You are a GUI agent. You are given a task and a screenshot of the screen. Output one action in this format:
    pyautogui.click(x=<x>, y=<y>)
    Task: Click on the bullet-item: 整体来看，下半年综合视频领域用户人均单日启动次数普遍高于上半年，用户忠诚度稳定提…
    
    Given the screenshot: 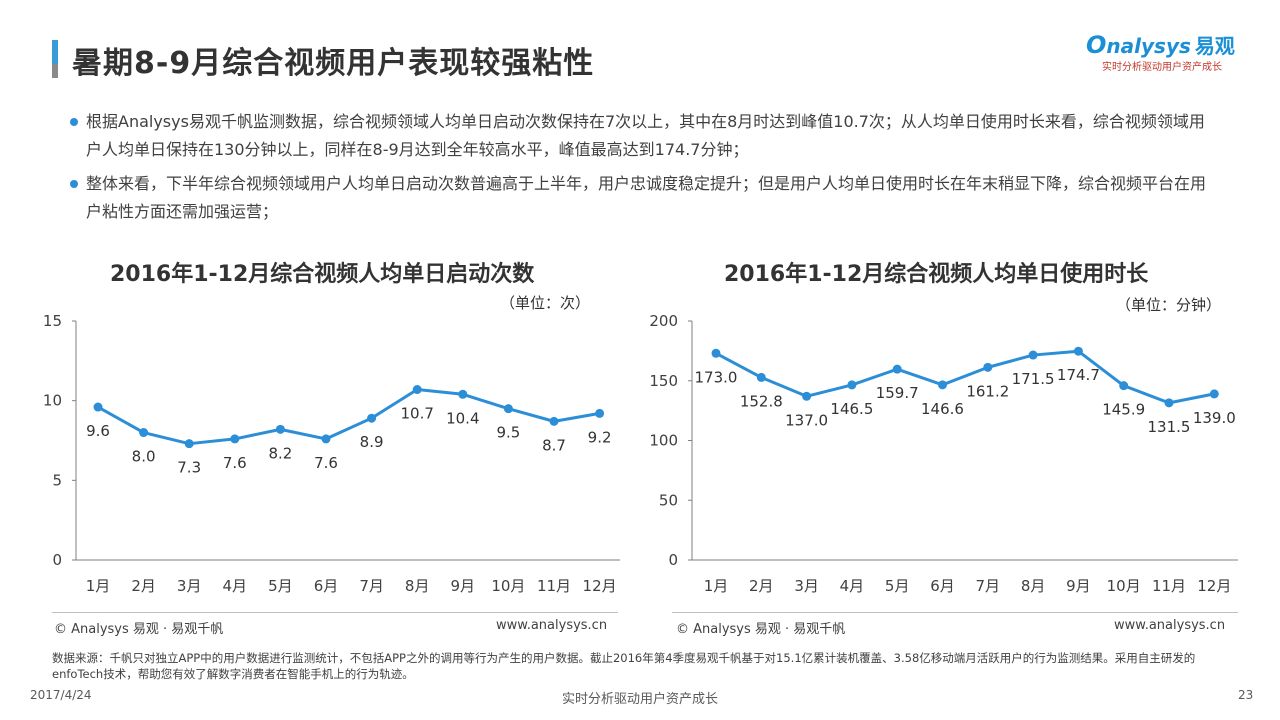 What is the action you would take?
    pyautogui.click(x=645, y=198)
    